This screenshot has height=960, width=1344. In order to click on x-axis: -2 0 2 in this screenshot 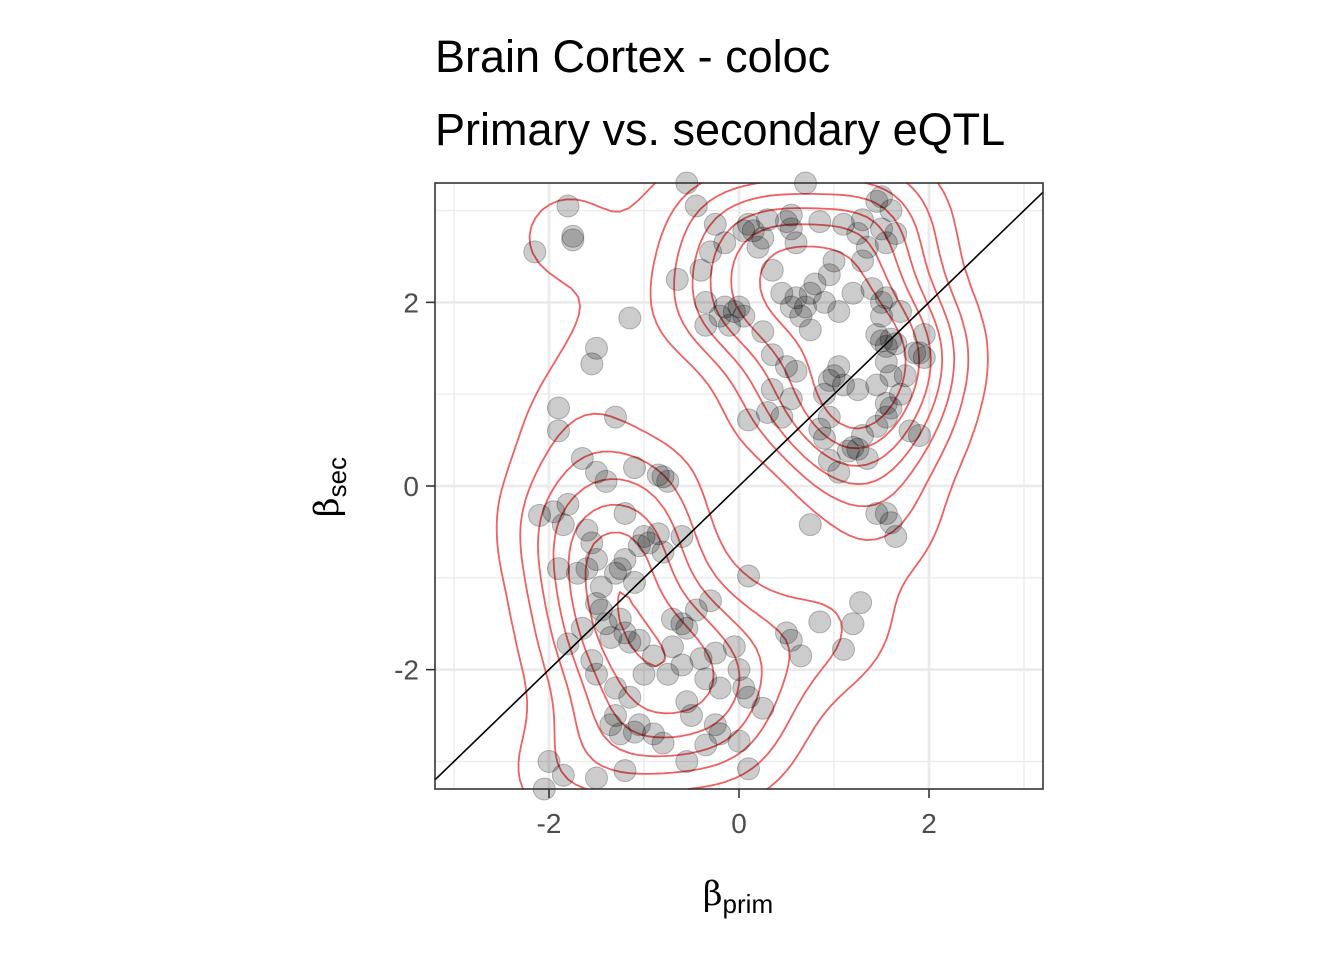, I will do `click(737, 814)`.